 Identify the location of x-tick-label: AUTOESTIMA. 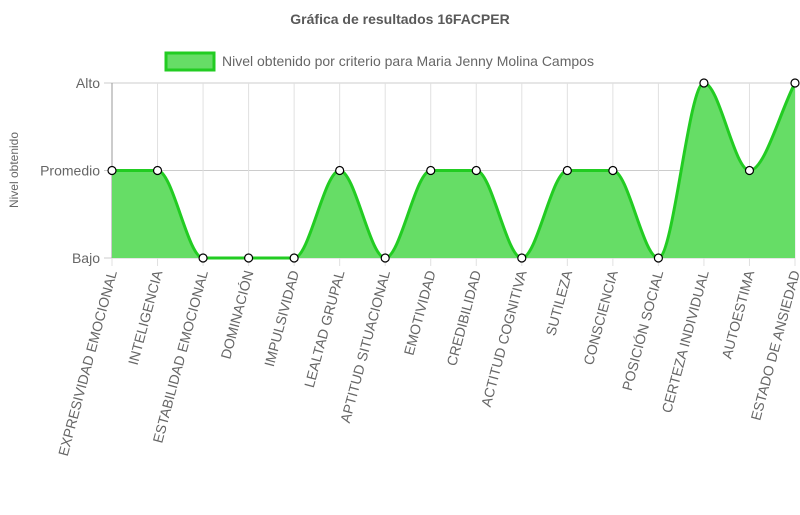
(737, 314).